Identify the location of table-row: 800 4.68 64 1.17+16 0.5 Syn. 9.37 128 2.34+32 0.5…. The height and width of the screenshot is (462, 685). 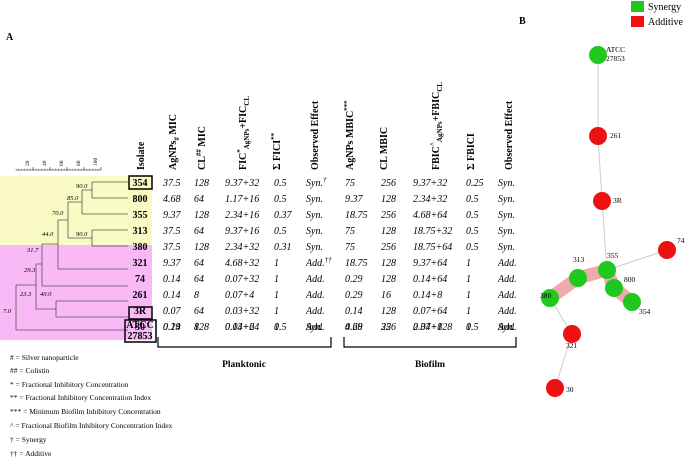
(324, 199).